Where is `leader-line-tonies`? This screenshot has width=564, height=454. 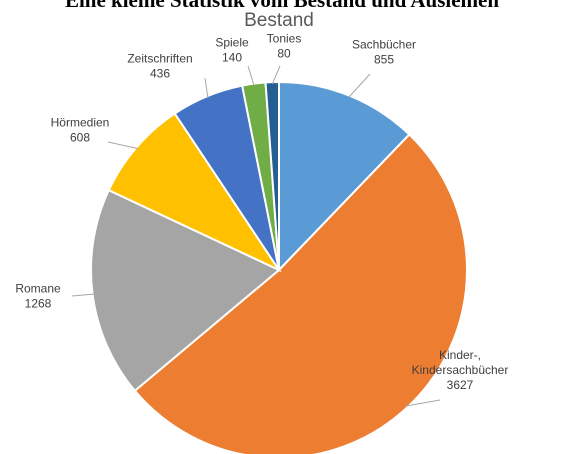
leader-line-tonies is located at coordinates (276, 75).